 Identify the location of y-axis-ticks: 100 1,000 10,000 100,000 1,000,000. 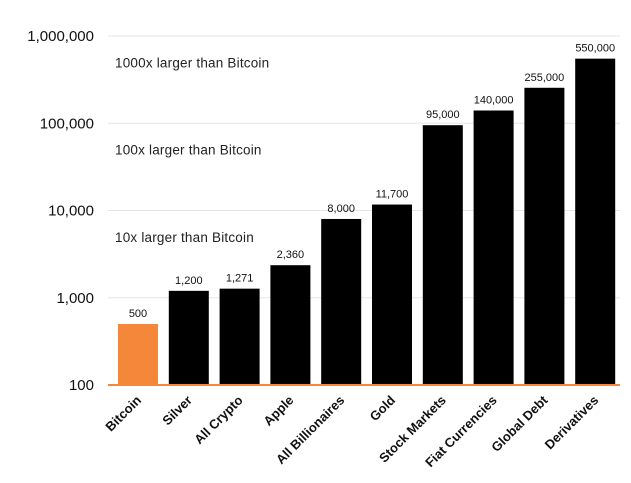
(60, 211).